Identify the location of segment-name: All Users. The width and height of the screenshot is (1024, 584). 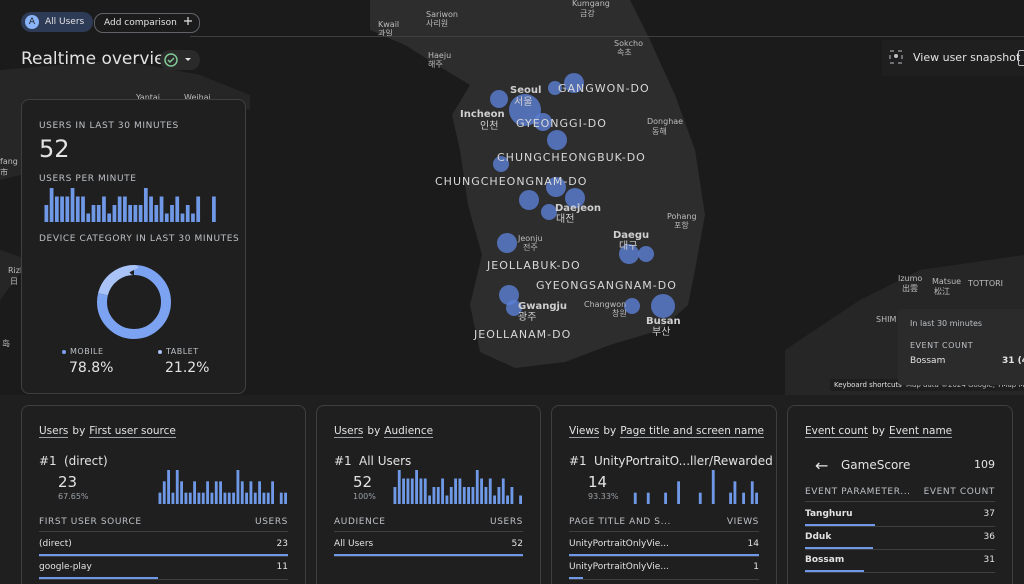
(65, 22).